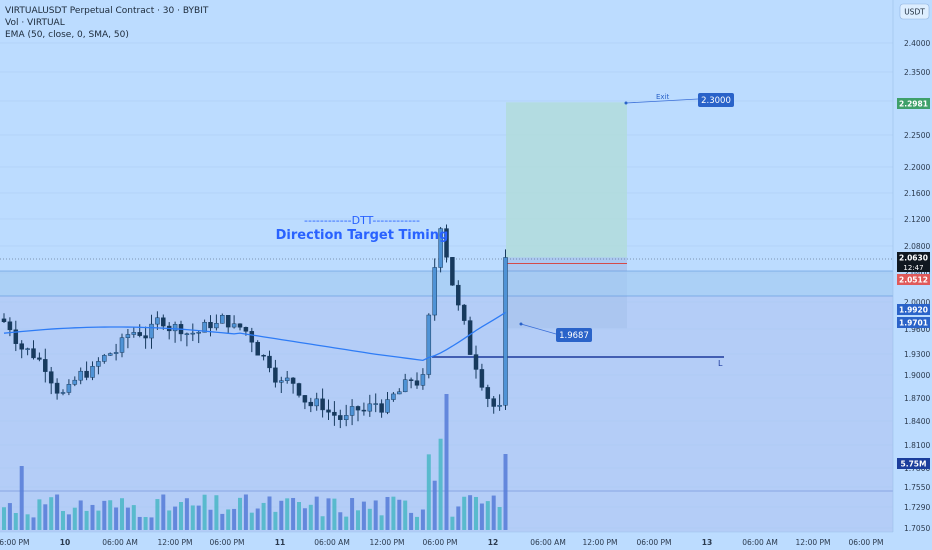 The width and height of the screenshot is (932, 550). Describe the element at coordinates (917, 273) in the screenshot. I see `y-tick-label: 2.0400` at that location.